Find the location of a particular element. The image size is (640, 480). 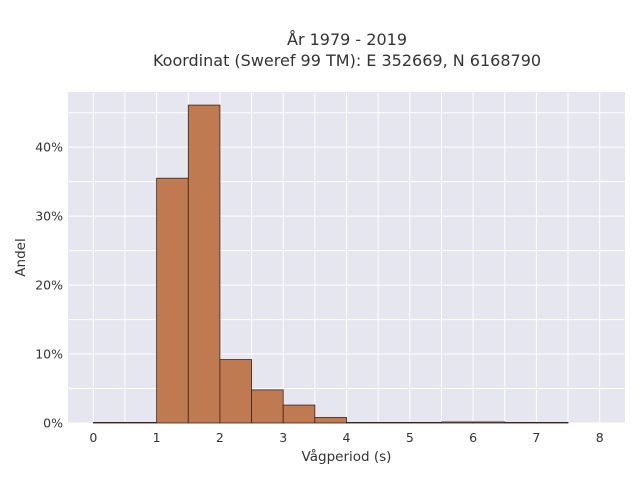

y-tick-label: 40% is located at coordinates (49, 147).